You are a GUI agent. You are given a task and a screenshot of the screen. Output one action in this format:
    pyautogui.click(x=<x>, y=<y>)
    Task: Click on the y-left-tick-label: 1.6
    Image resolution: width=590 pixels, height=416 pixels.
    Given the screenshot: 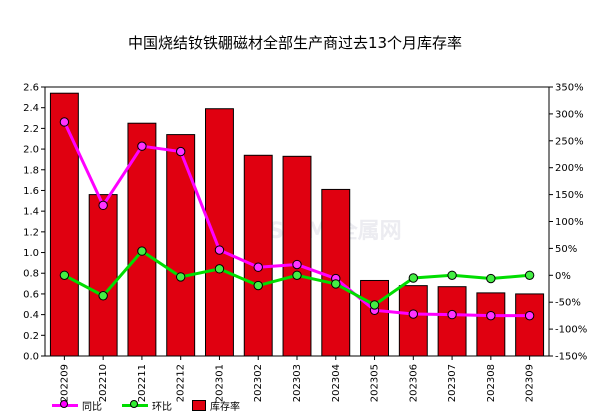 What is the action you would take?
    pyautogui.click(x=31, y=191)
    